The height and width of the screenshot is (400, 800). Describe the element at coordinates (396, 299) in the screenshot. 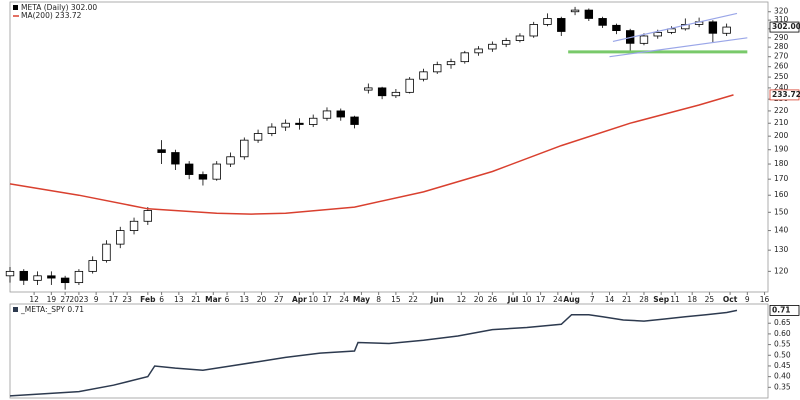

I see `x-tick-label: 15` at that location.